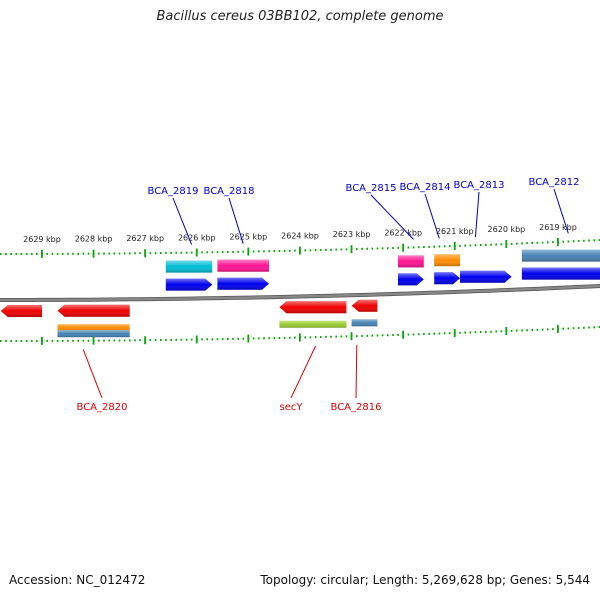 This screenshot has height=600, width=600. Describe the element at coordinates (229, 191) in the screenshot. I see `gene-label: BCA_2818` at that location.